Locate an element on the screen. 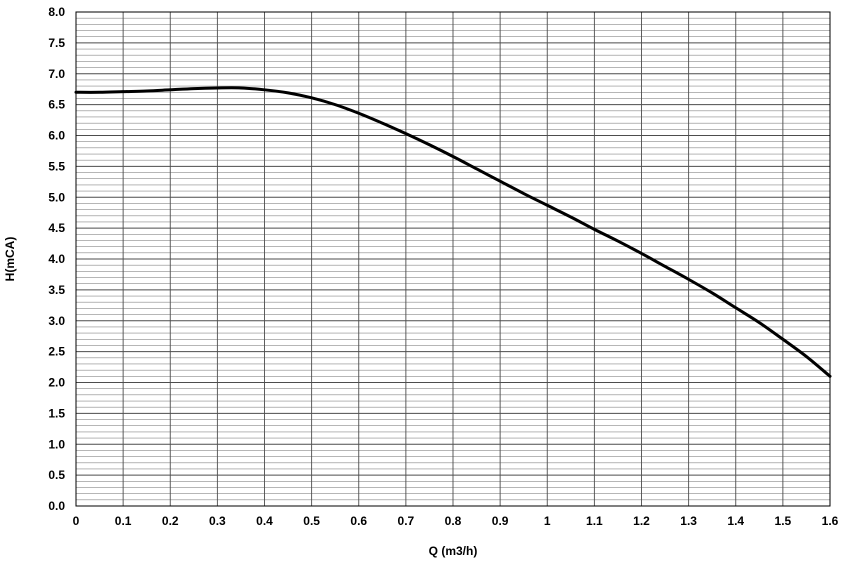  x-tick-label: 0 is located at coordinates (76, 521).